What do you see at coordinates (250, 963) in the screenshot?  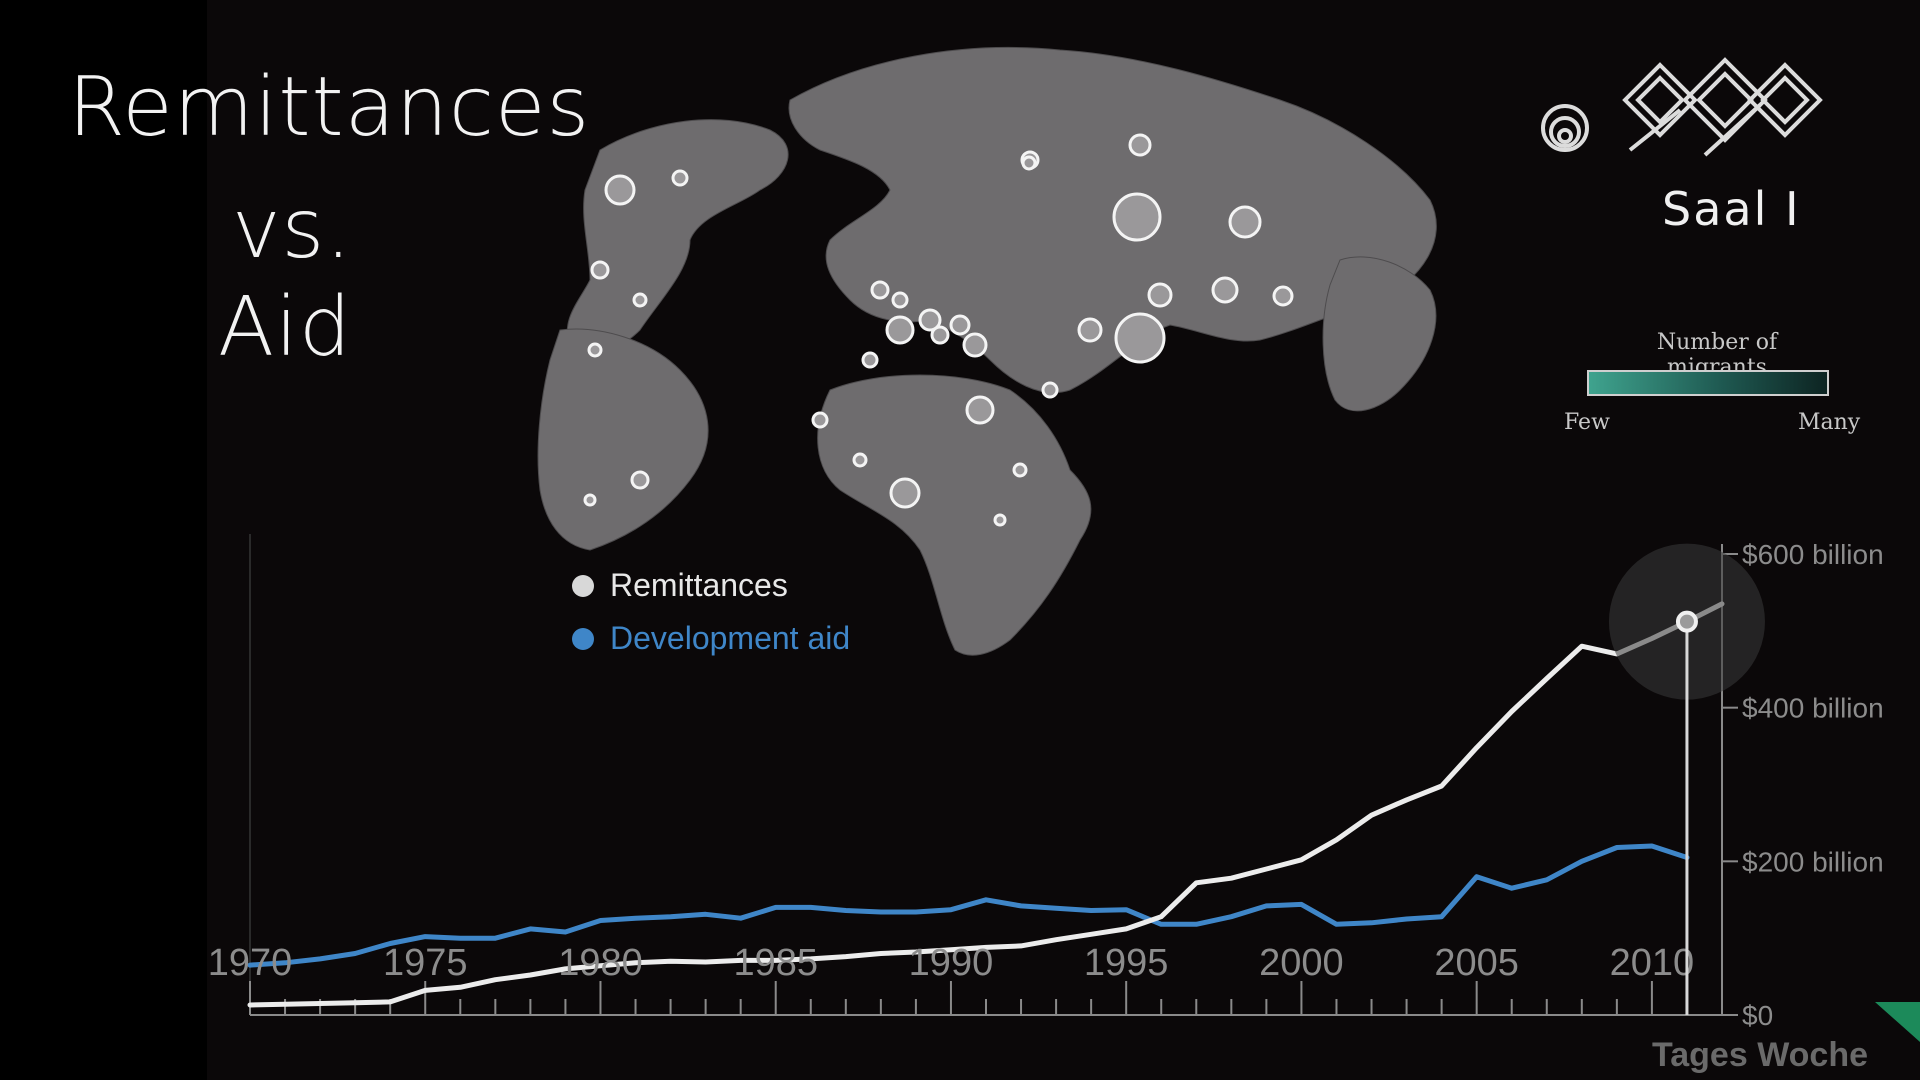 I see `x-tick-label: 1970` at bounding box center [250, 963].